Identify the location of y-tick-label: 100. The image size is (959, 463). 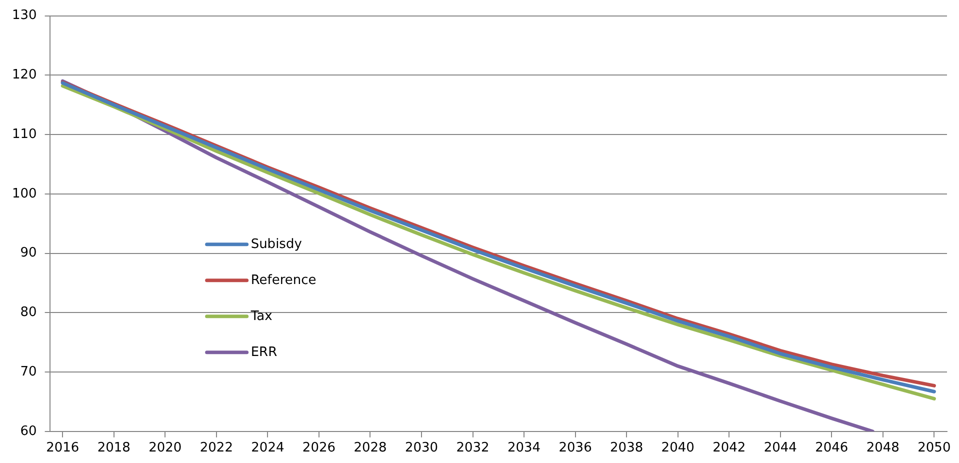
(24, 194).